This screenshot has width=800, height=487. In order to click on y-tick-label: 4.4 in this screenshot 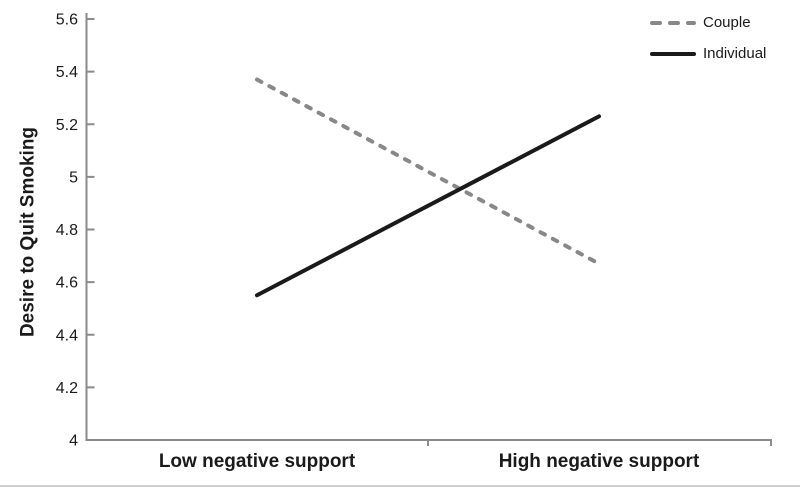, I will do `click(67, 335)`.